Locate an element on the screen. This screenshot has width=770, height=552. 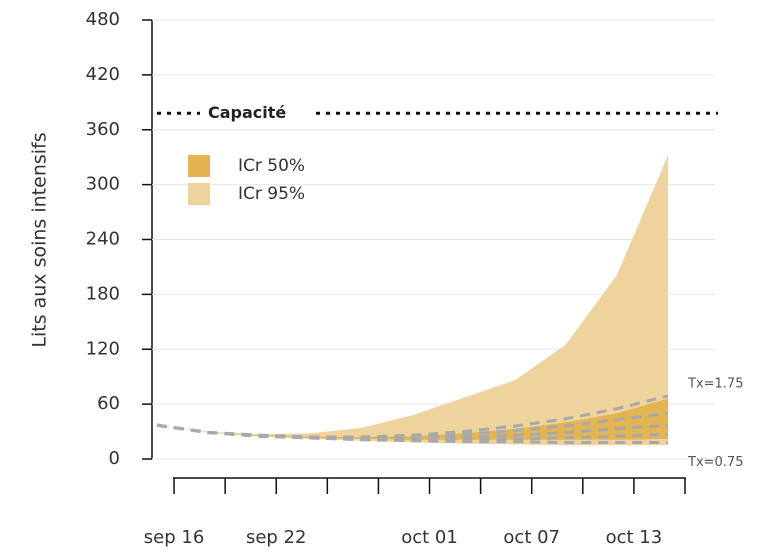
y-tick-label: 480 is located at coordinates (103, 19).